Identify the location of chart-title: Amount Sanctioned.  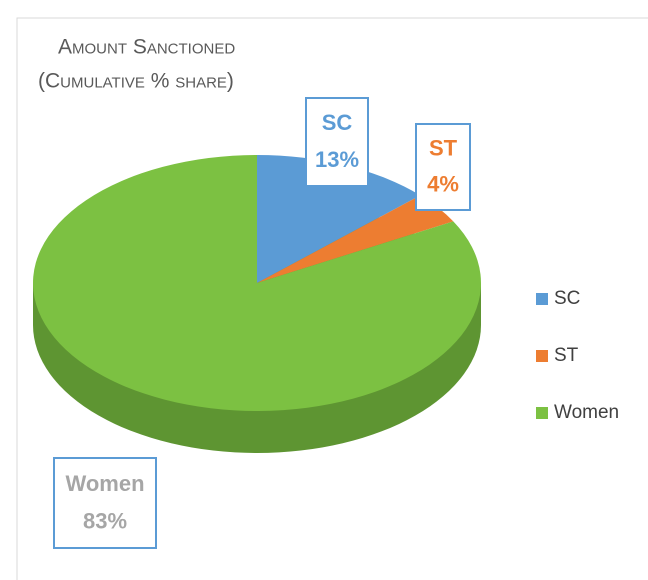
(146, 47).